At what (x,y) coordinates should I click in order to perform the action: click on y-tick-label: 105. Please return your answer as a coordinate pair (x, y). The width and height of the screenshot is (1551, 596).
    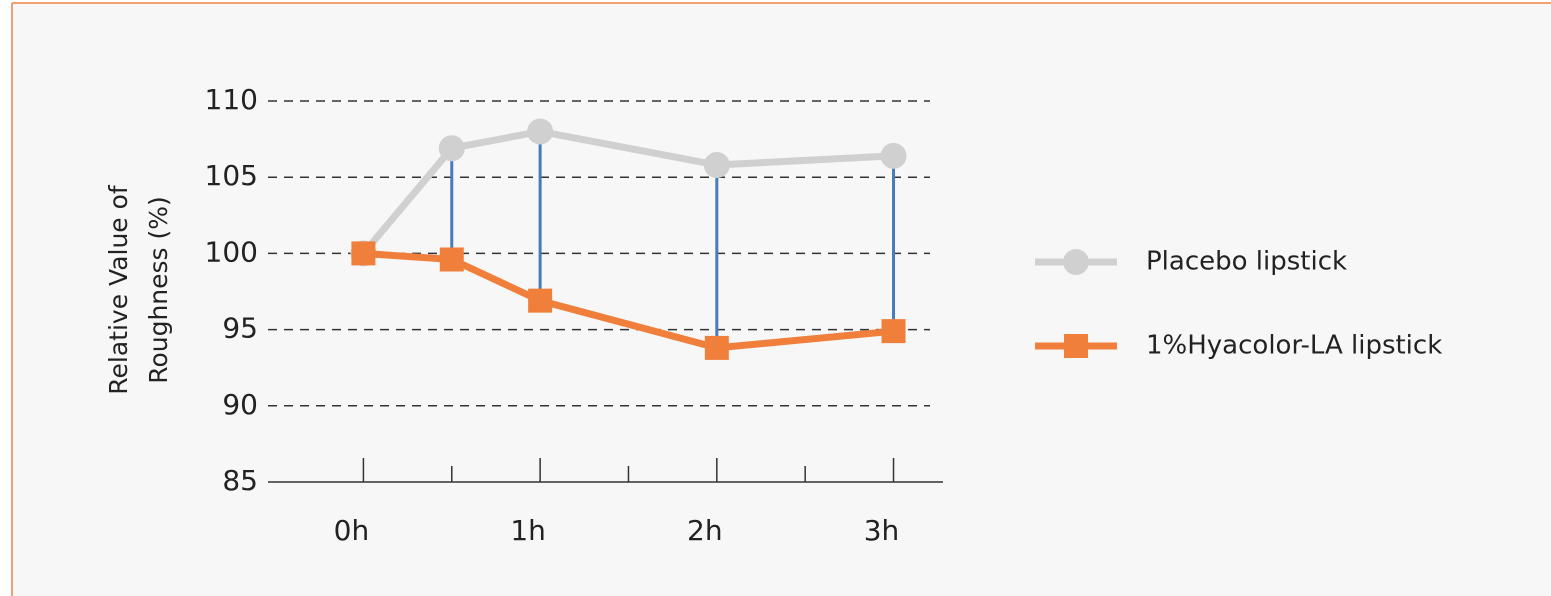
    Looking at the image, I should click on (231, 175).